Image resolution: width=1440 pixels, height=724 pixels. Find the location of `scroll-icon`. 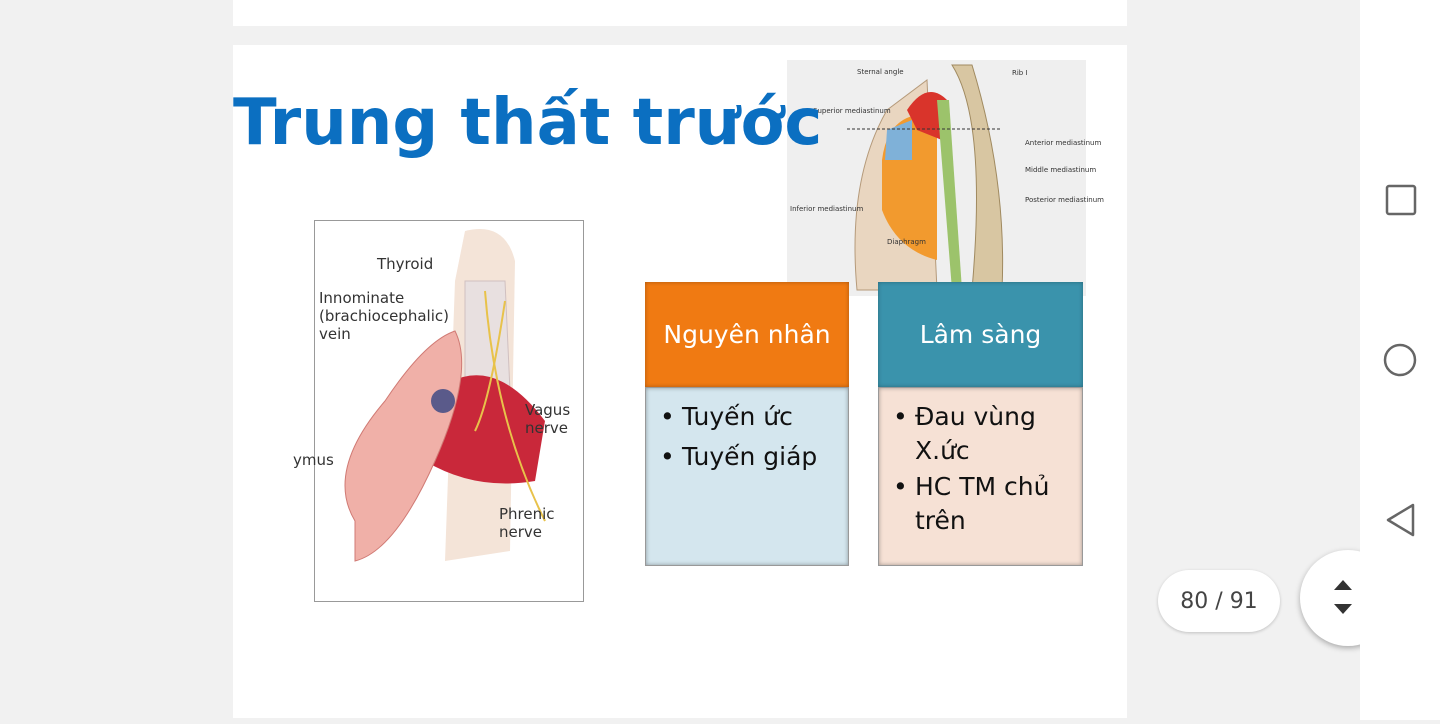

scroll-icon is located at coordinates (1343, 597).